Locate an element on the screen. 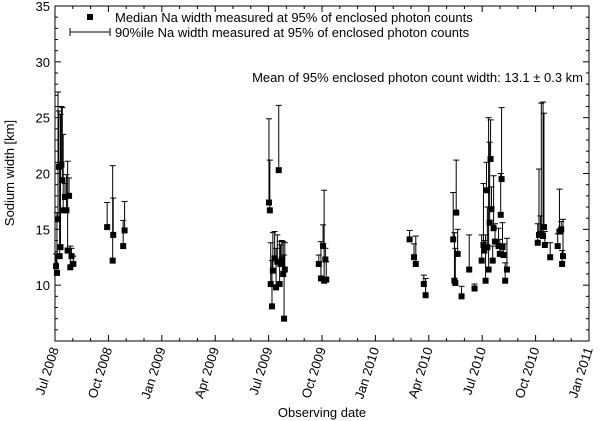  x-tick-label: Jul 2009 is located at coordinates (260, 370).